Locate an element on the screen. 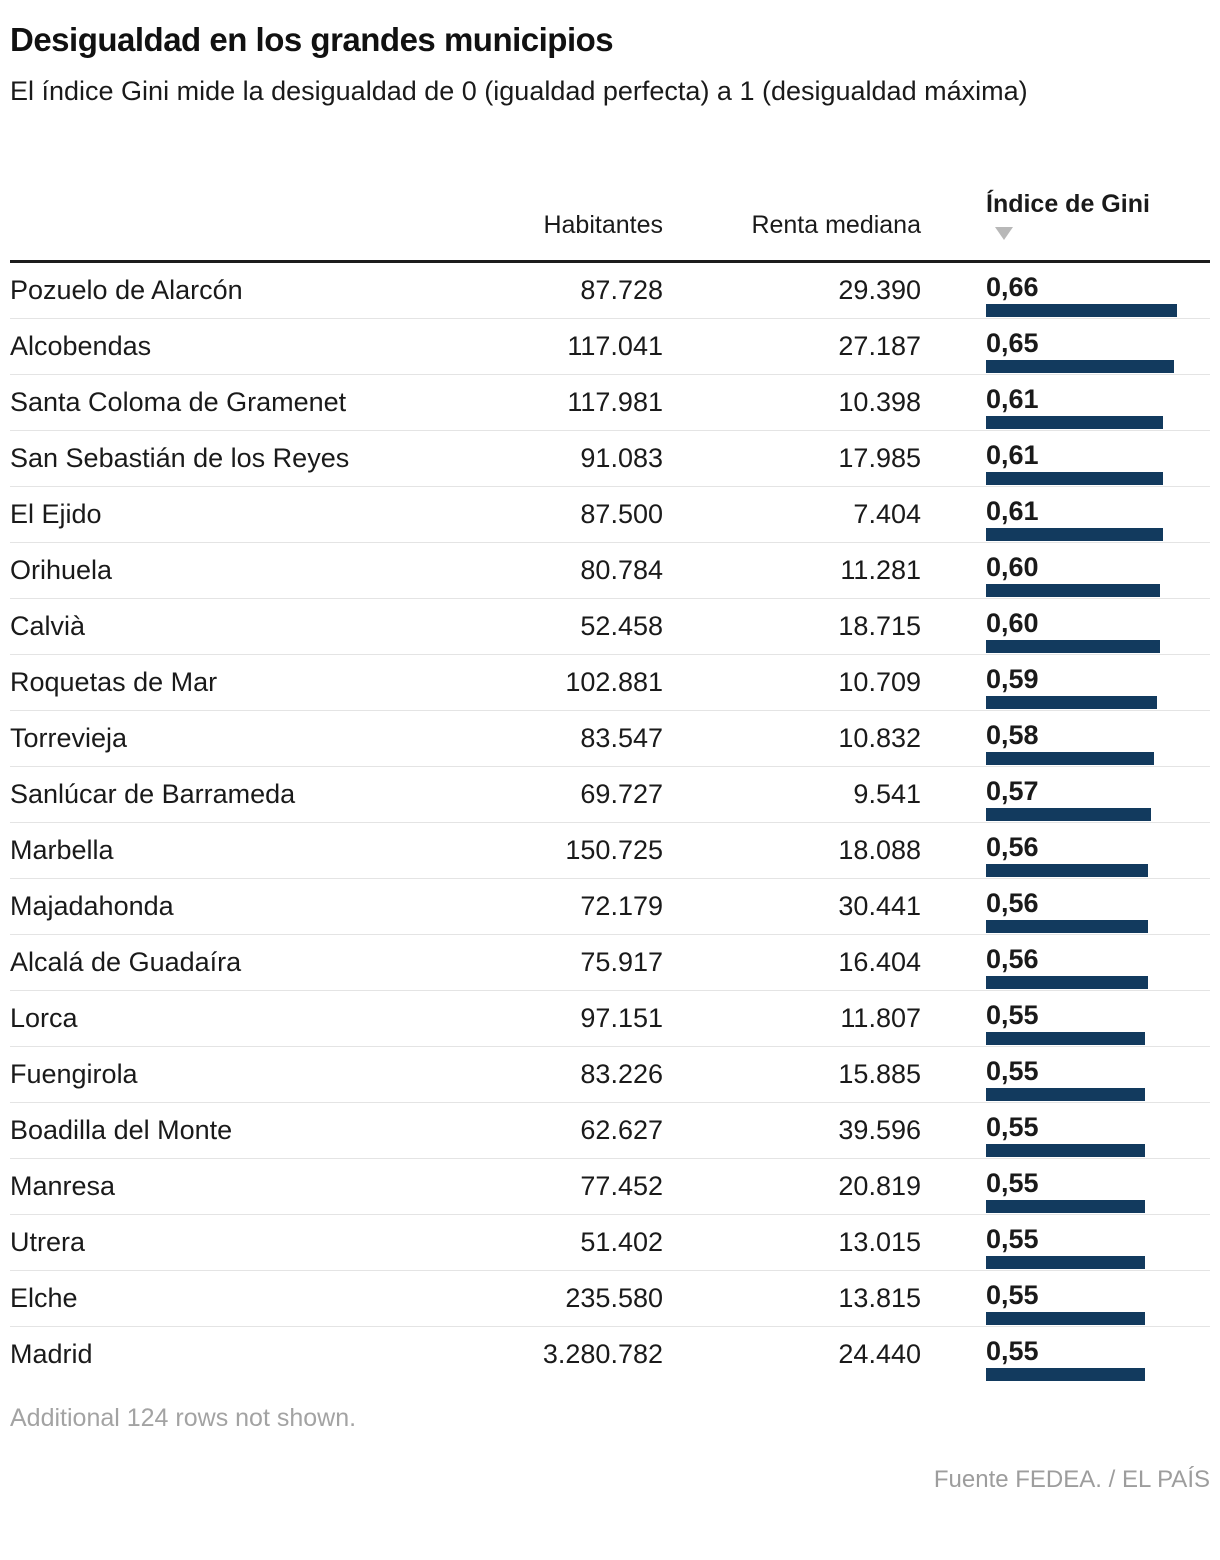 The image size is (1220, 1560). habitantes-value: 102.881 is located at coordinates (614, 682).